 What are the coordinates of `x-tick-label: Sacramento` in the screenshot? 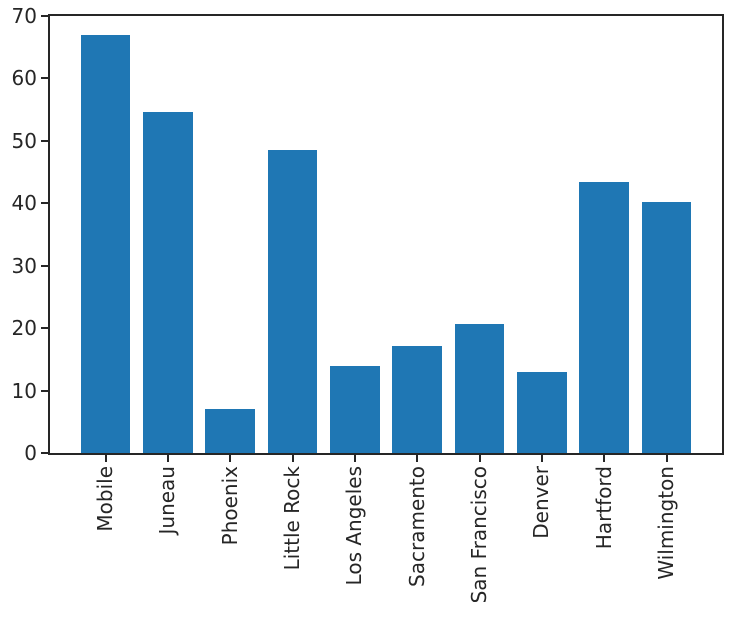 It's located at (416, 526).